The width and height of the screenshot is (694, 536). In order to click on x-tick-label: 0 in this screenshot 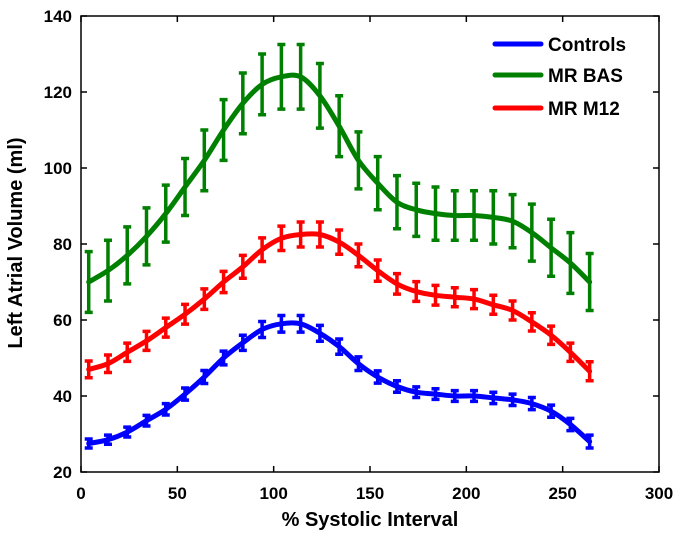, I will do `click(80, 493)`.